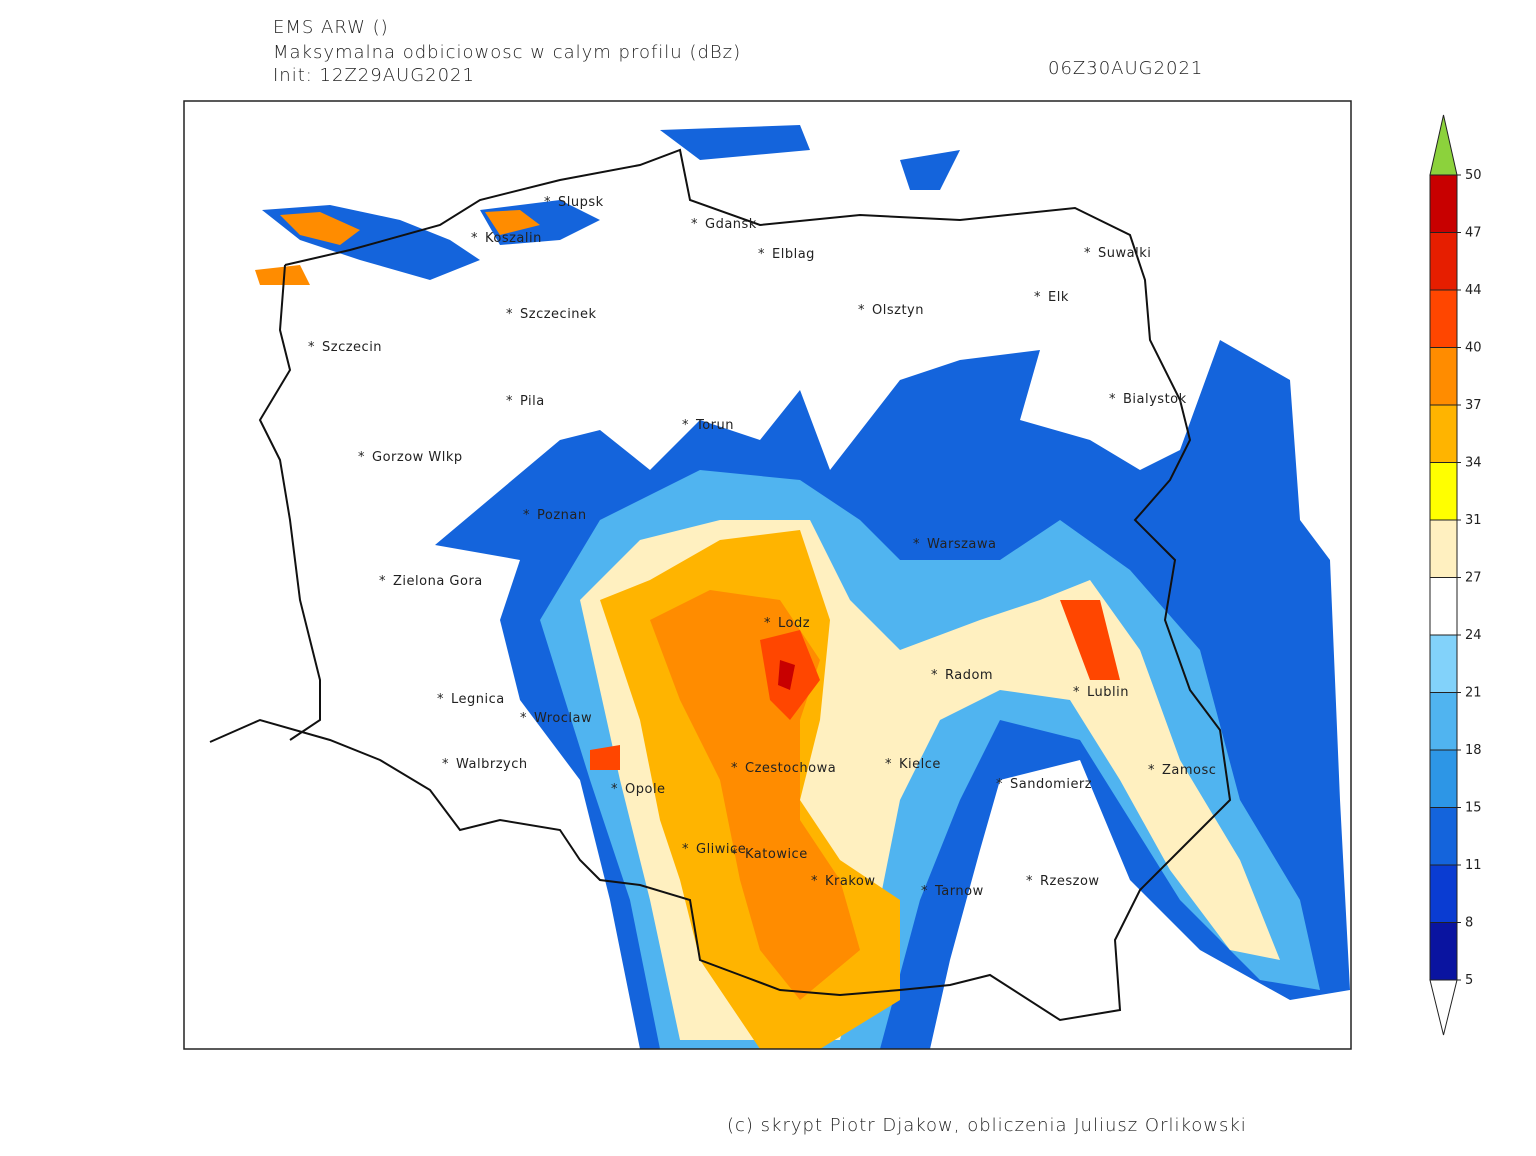 This screenshot has width=1536, height=1156. What do you see at coordinates (898, 310) in the screenshot?
I see `city-name: Olsztyn` at bounding box center [898, 310].